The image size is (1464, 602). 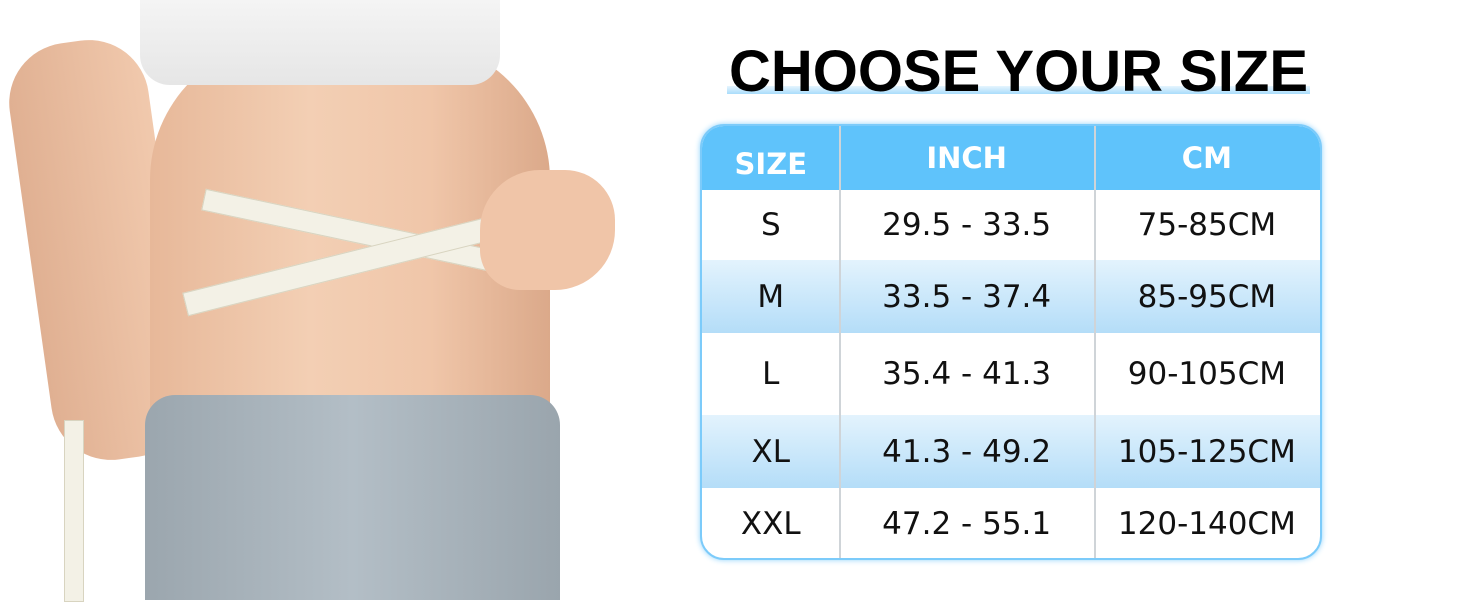 I want to click on table-row: XL 41.3 - 49.2 105-125CM, so click(x=1011, y=451).